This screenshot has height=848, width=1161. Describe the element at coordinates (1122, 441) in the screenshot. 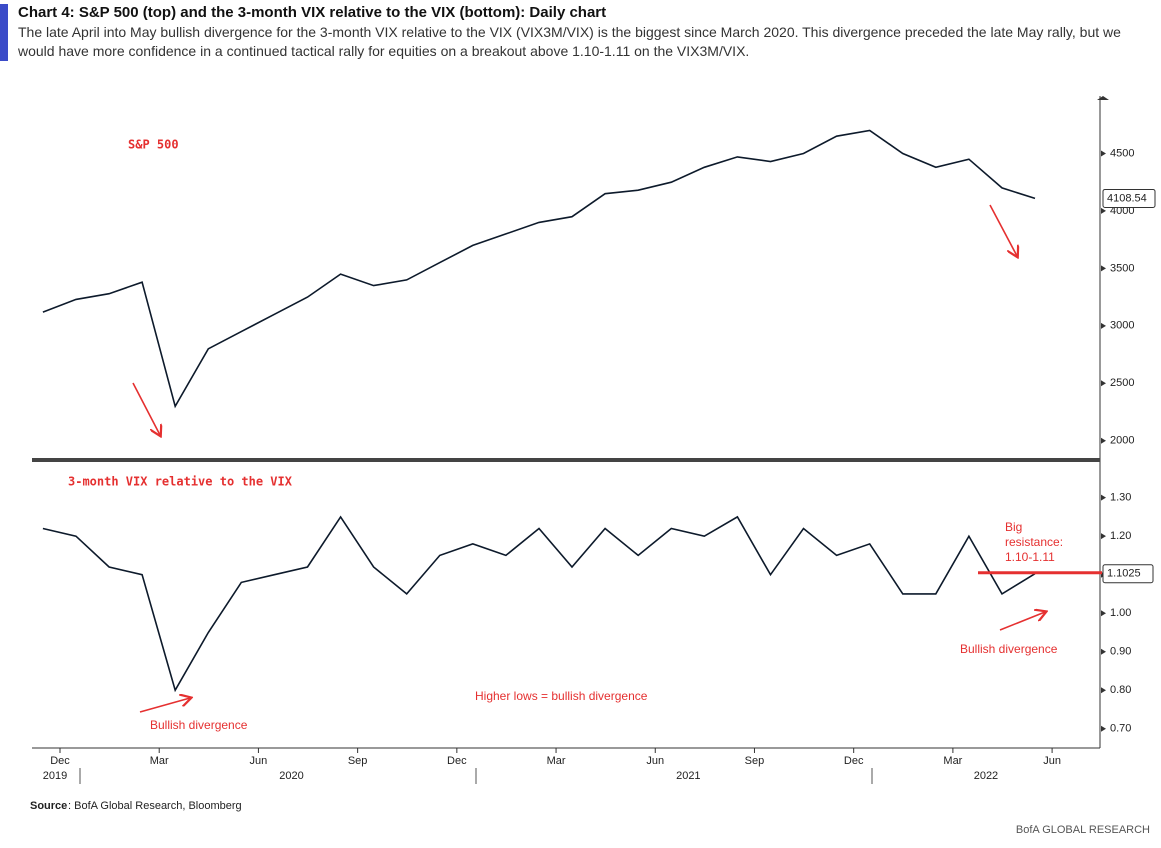

I see `y-tick-label: 2000` at that location.